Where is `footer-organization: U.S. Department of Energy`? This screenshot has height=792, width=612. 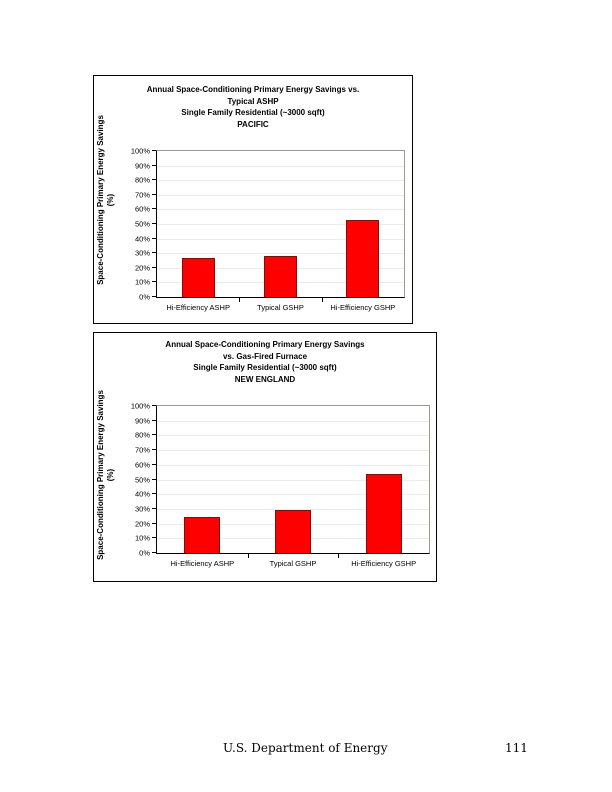 footer-organization: U.S. Department of Energy is located at coordinates (305, 748).